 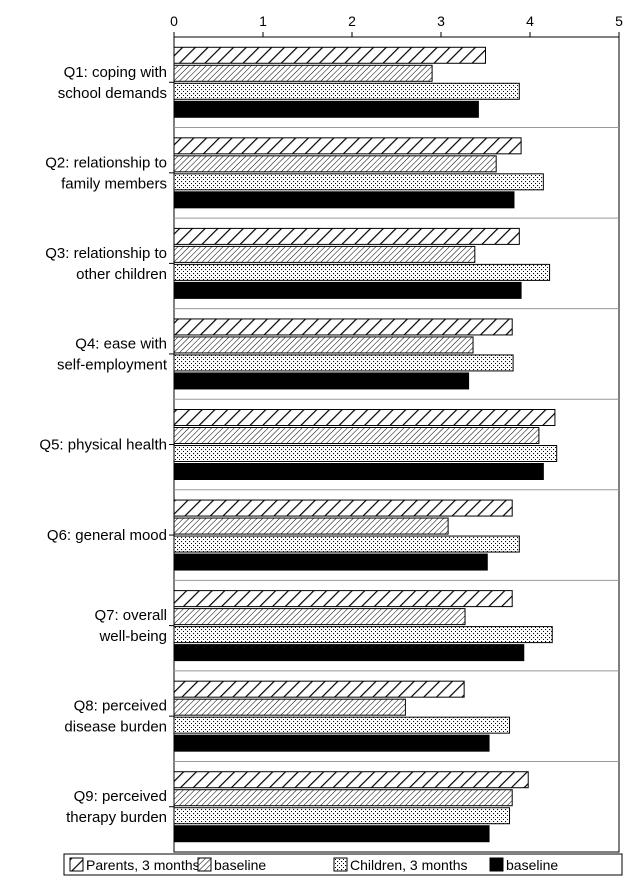 What do you see at coordinates (174, 21) in the screenshot?
I see `x-tick-label: 0` at bounding box center [174, 21].